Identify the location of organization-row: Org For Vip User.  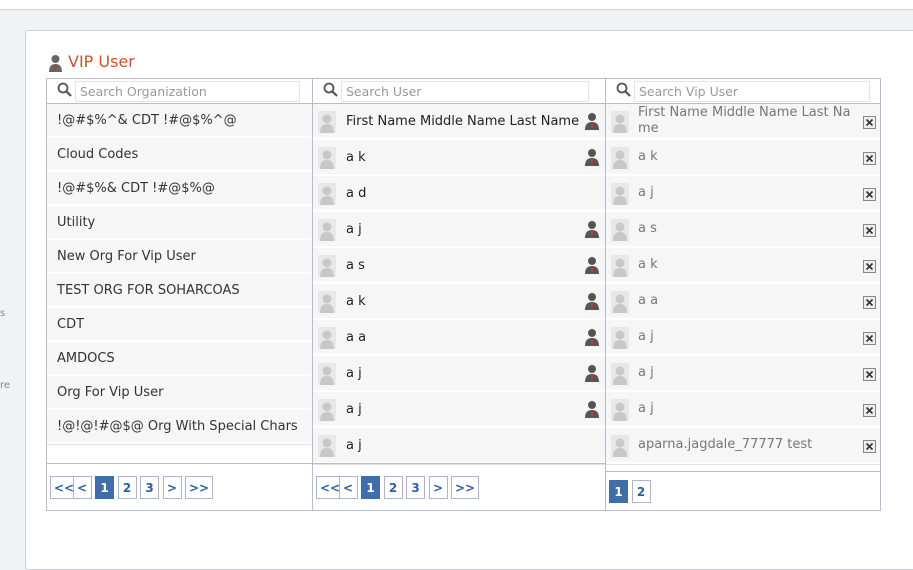
(179, 393).